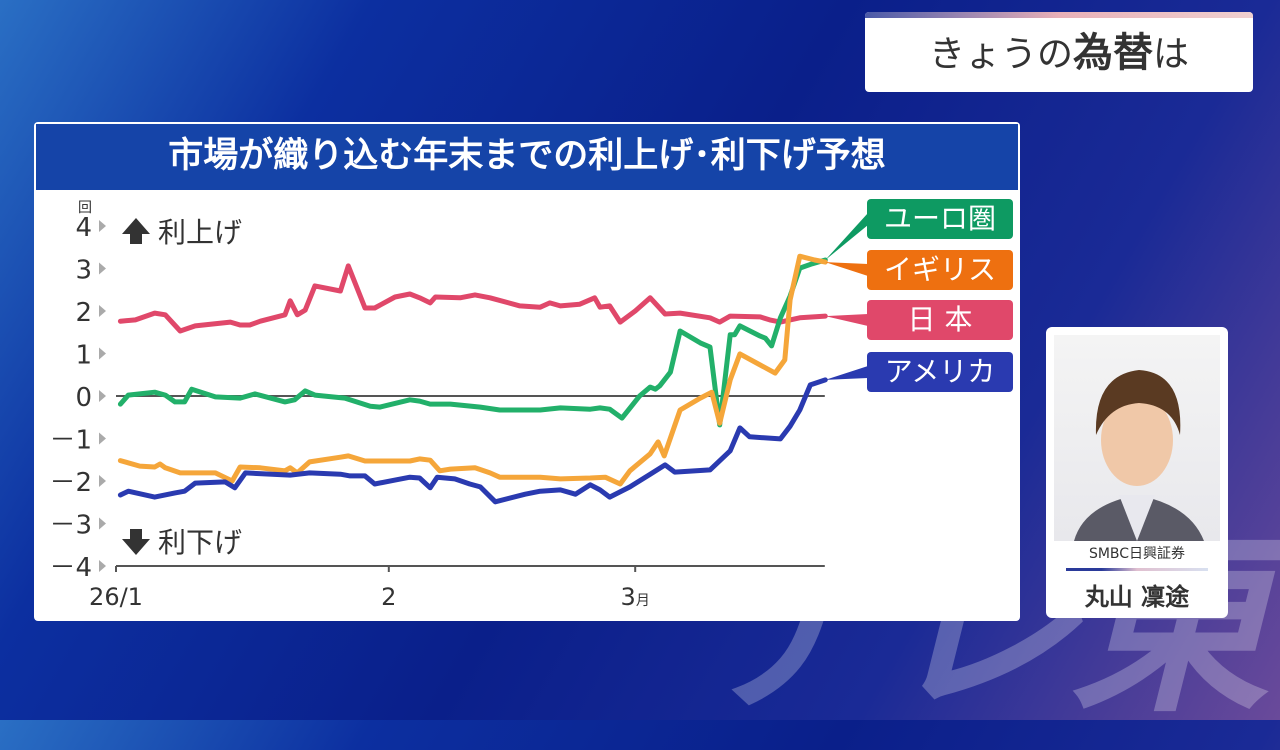 The height and width of the screenshot is (750, 1280). Describe the element at coordinates (83, 228) in the screenshot. I see `y-tick-label: 4` at that location.